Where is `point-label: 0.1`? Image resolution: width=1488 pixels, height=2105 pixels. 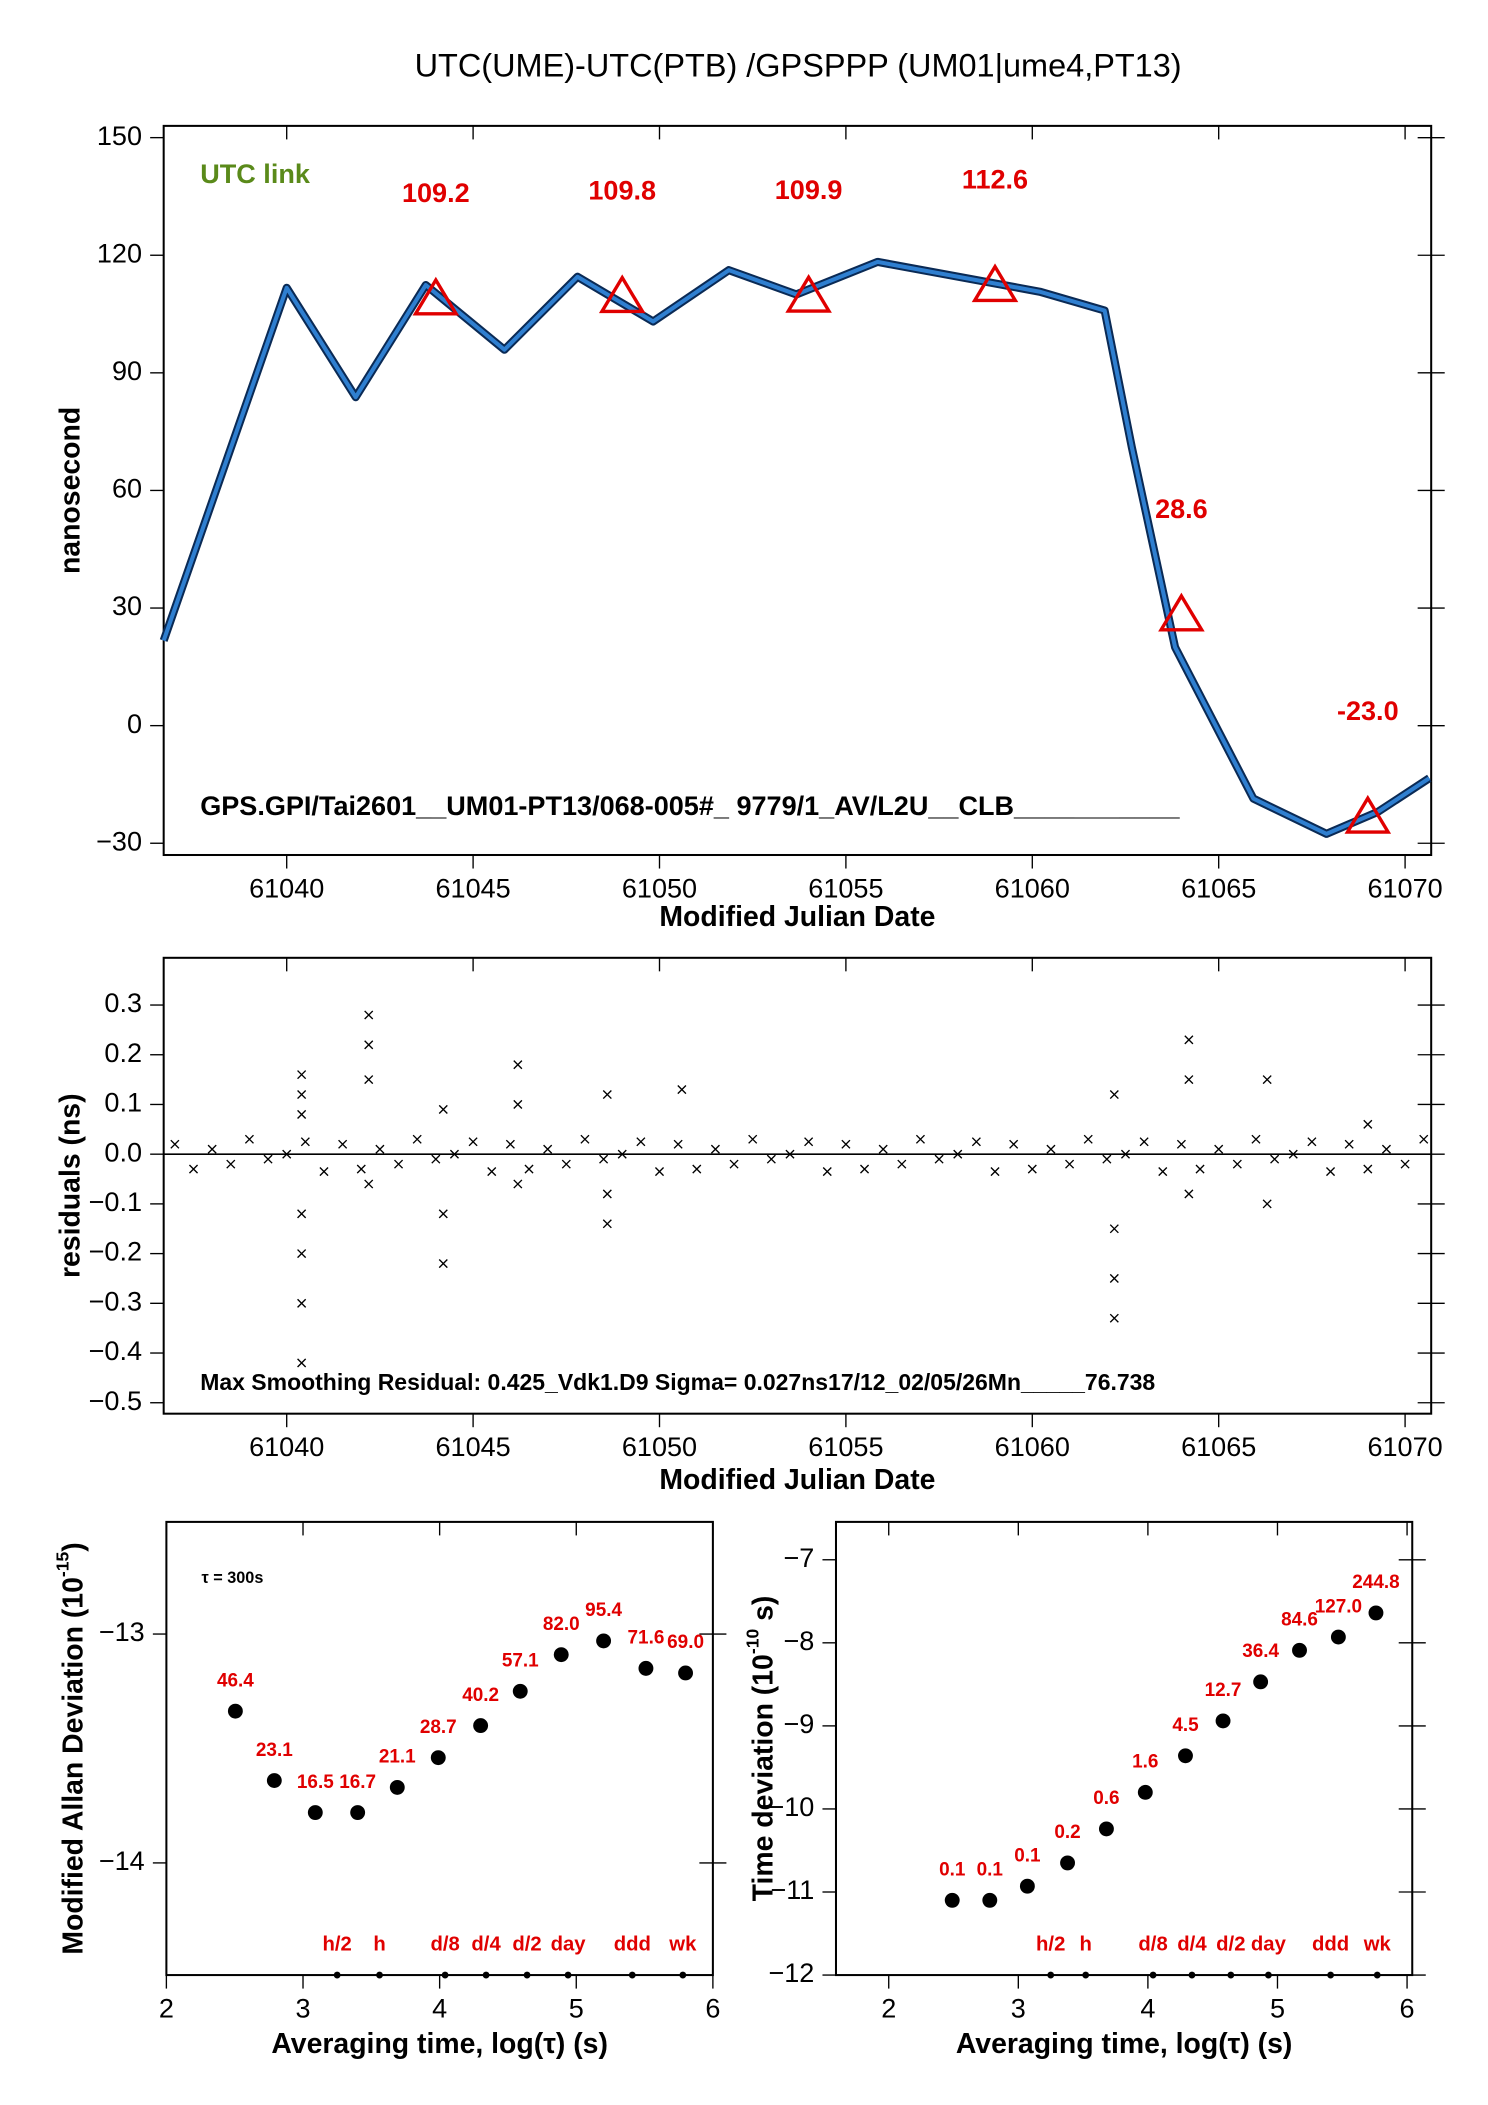
point-label: 0.1 is located at coordinates (952, 1870).